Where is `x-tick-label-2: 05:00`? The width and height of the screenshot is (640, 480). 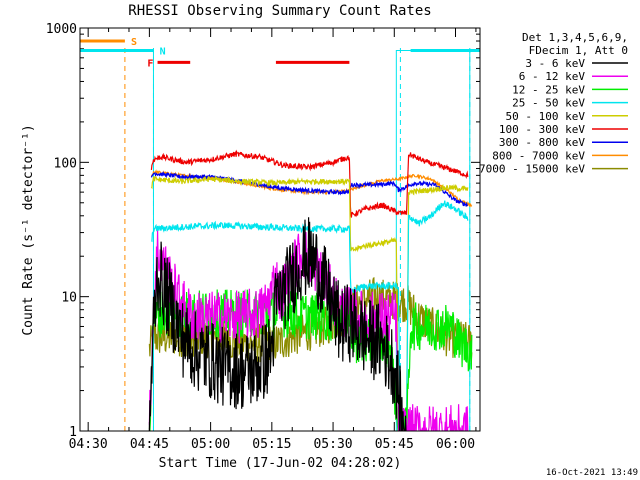
x-tick-label-2: 05:00 is located at coordinates (210, 444).